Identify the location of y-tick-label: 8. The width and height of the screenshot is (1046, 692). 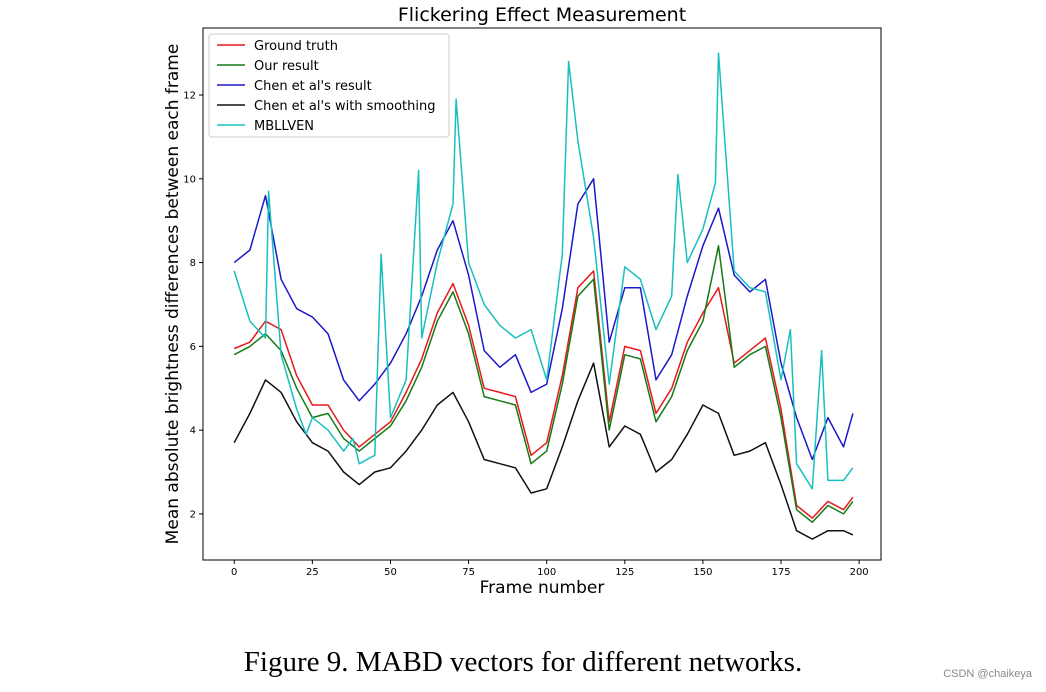
(193, 263).